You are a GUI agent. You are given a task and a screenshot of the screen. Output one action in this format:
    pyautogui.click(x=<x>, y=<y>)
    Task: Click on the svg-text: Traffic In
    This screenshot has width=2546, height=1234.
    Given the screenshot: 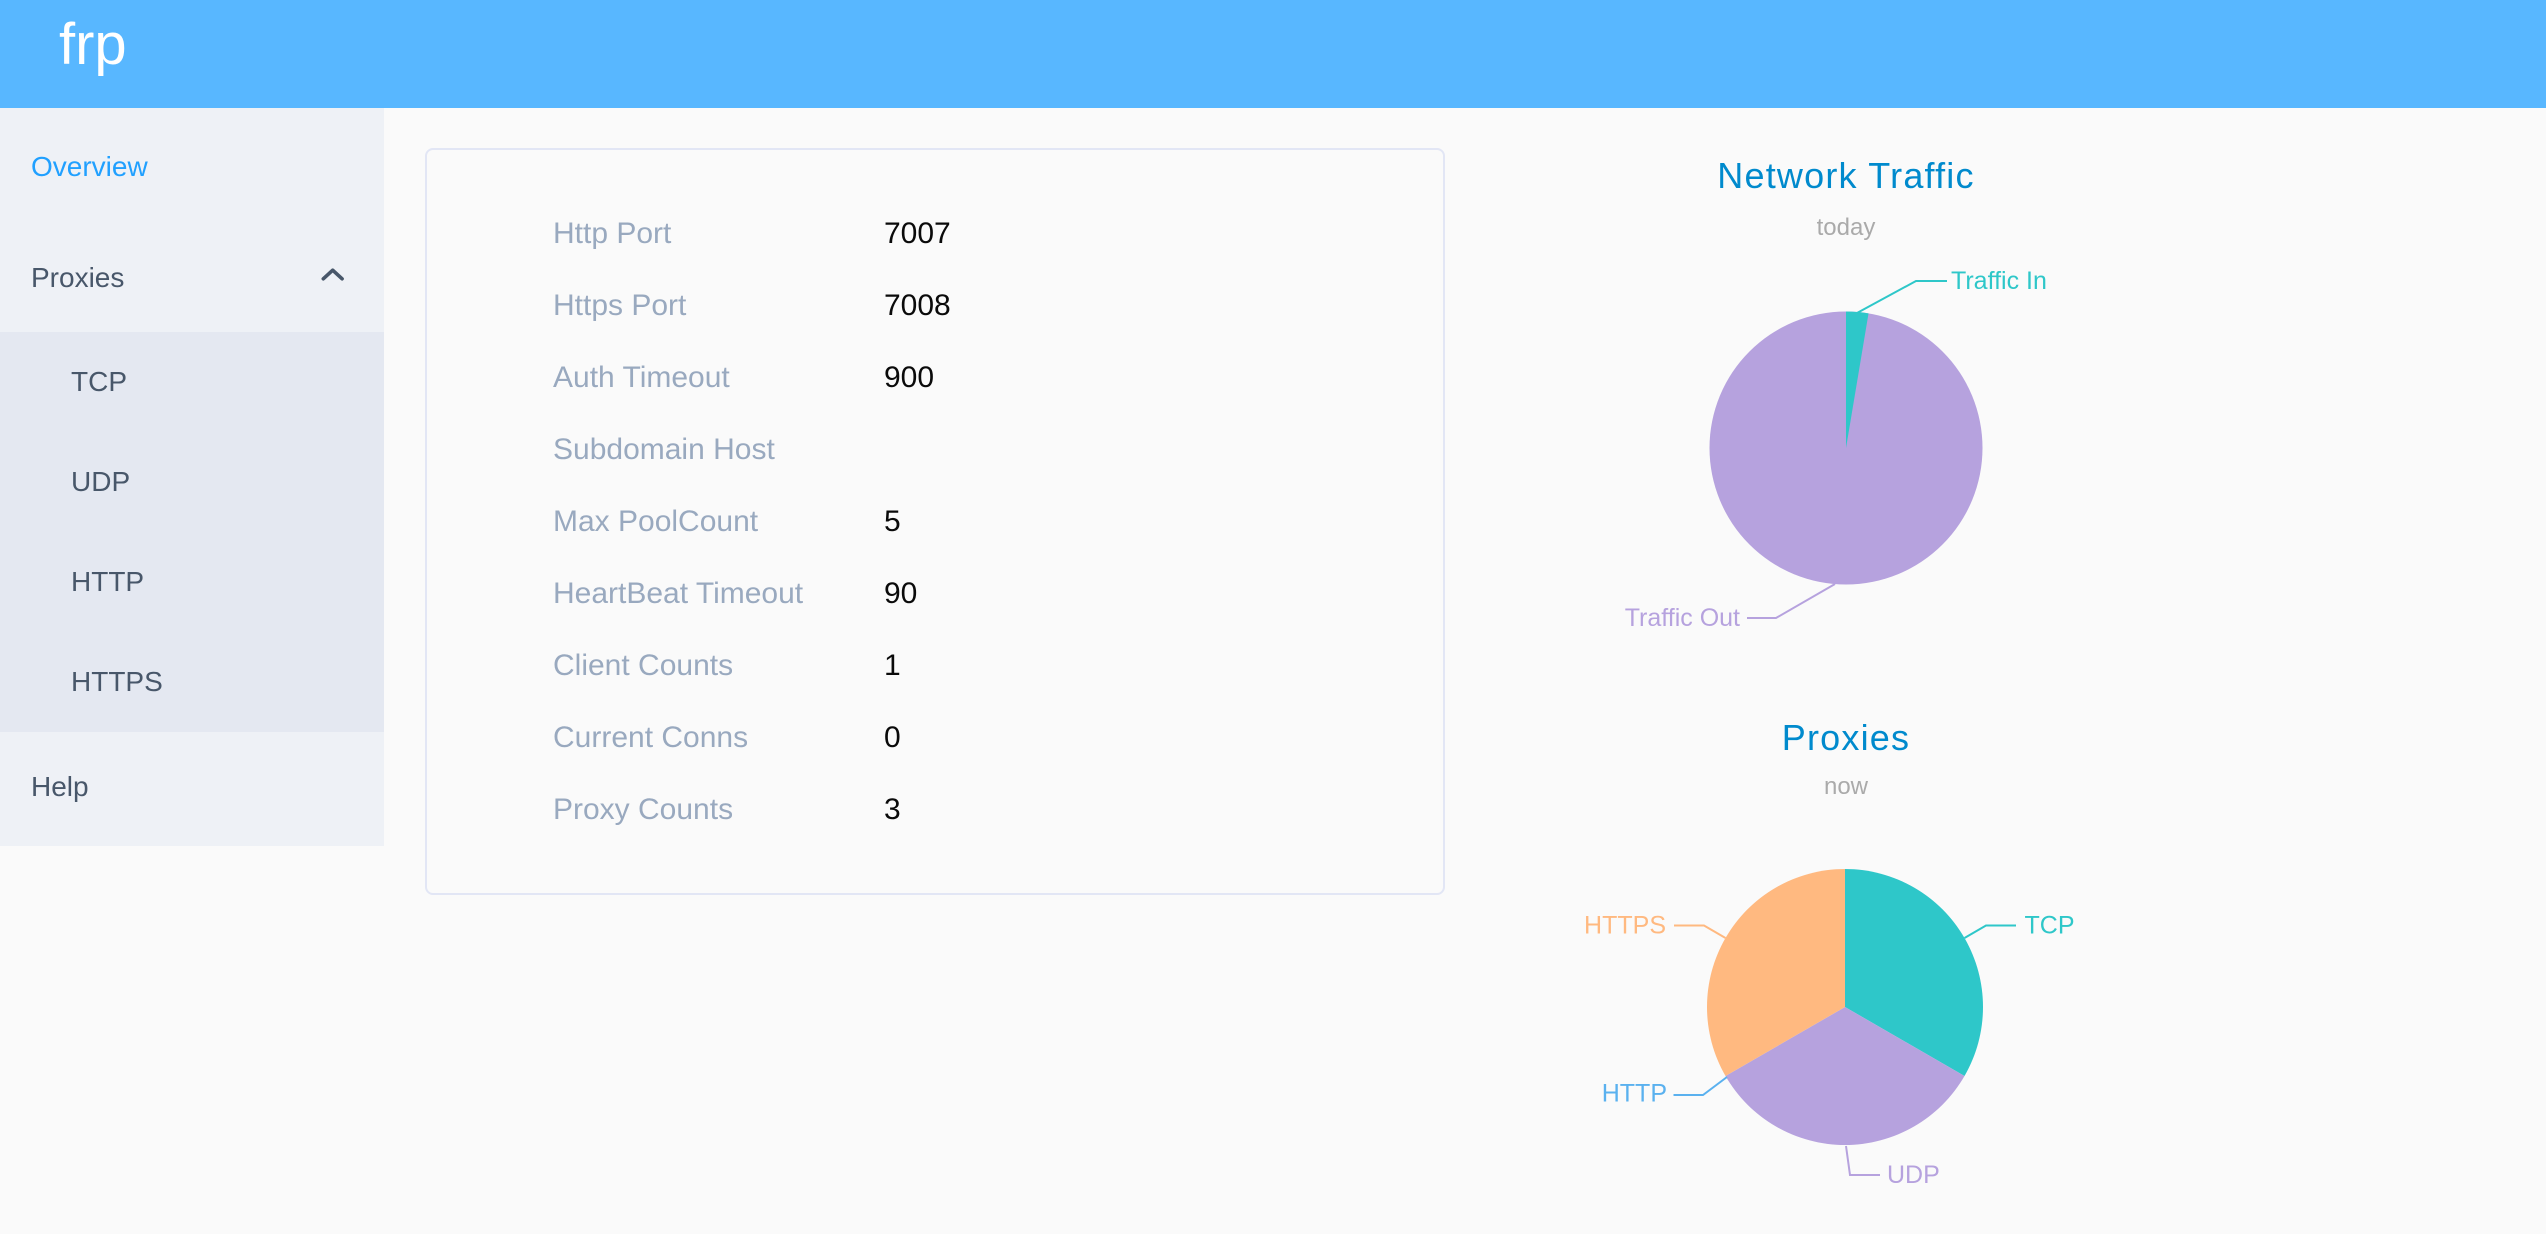 What is the action you would take?
    pyautogui.click(x=1999, y=281)
    